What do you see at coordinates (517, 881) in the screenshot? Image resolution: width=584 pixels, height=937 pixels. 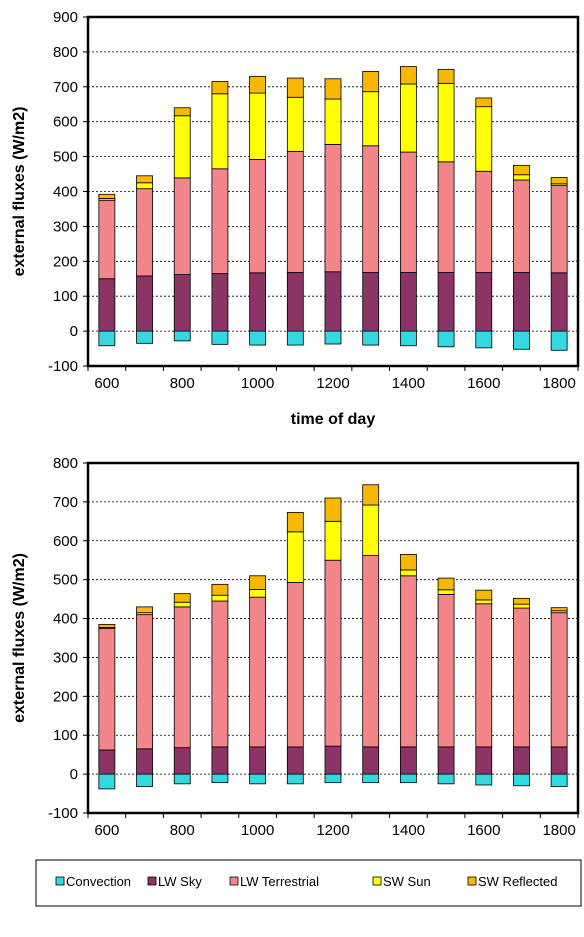 I see `legend-label: SW Reflected` at bounding box center [517, 881].